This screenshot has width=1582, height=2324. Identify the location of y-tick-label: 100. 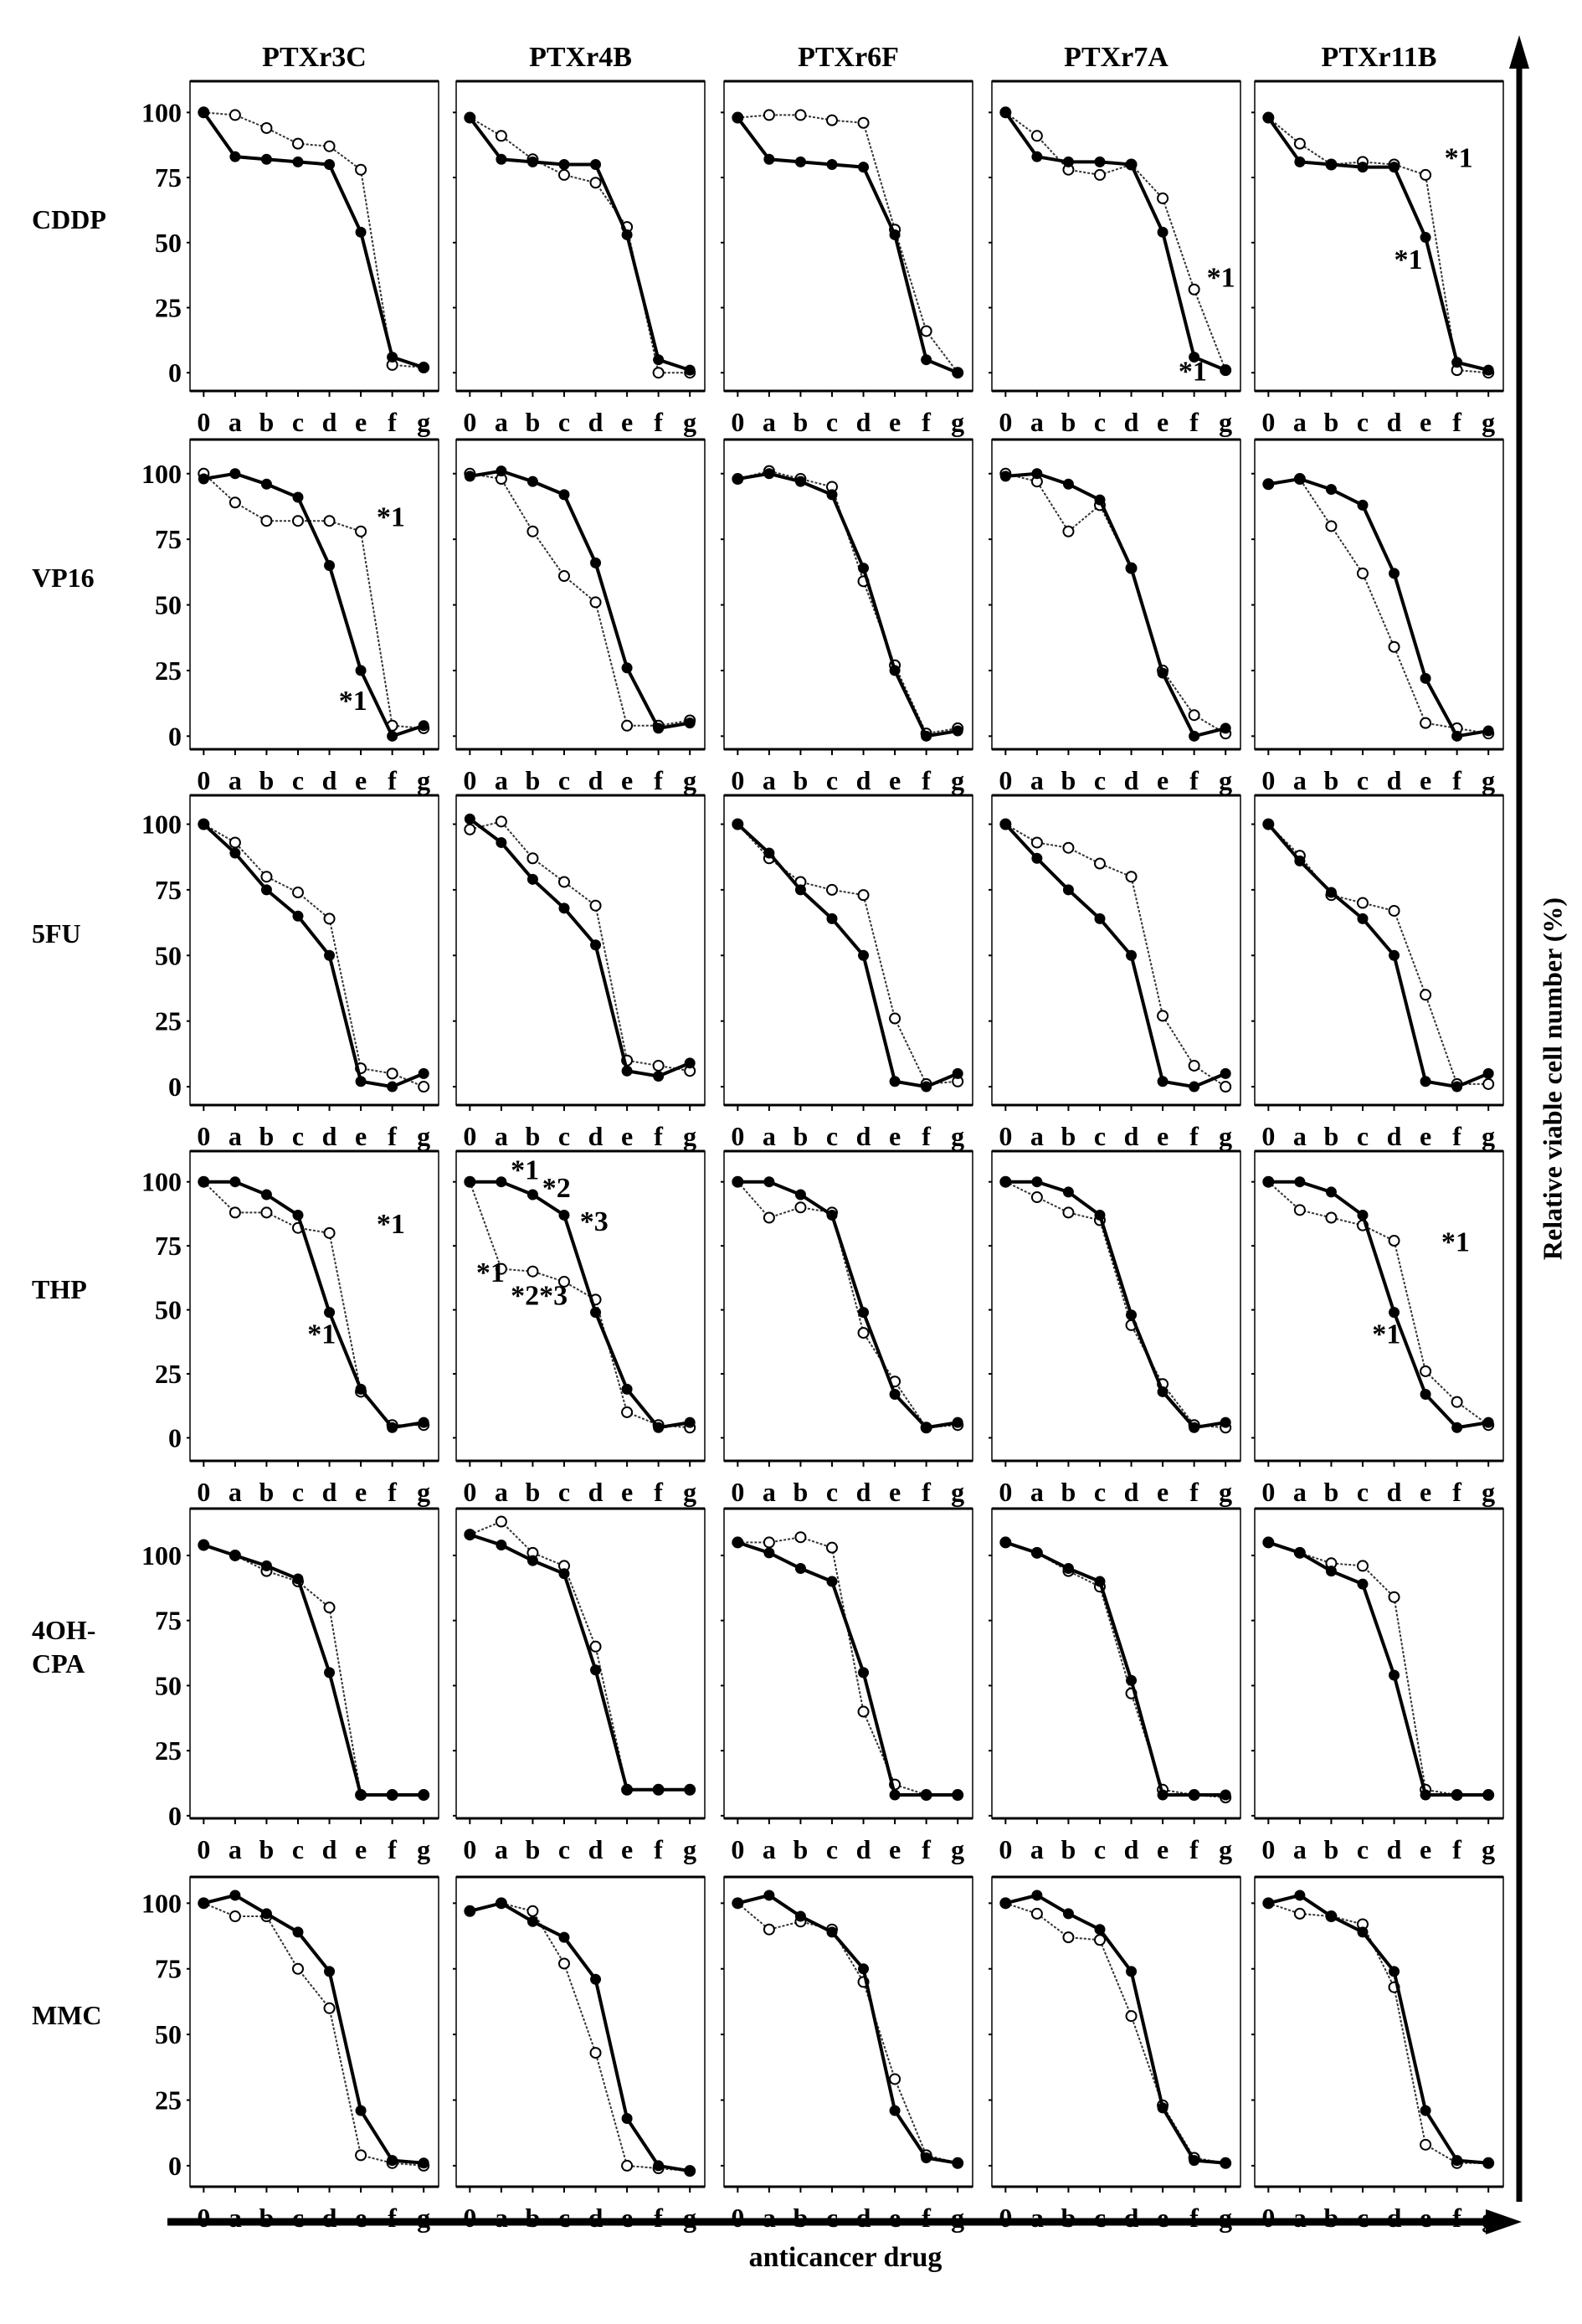
(161, 112).